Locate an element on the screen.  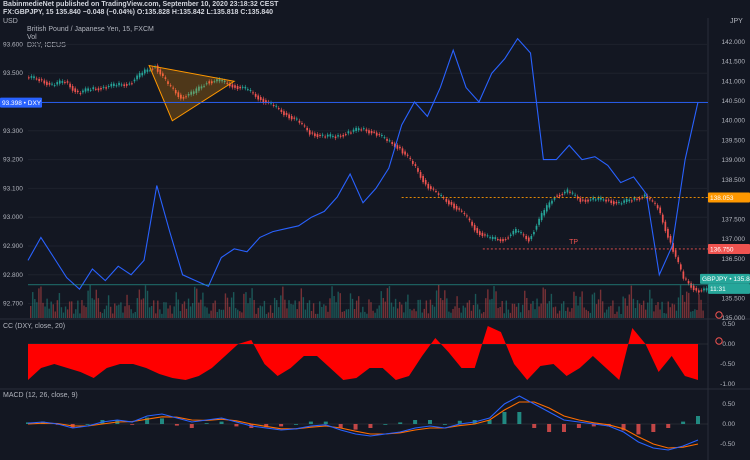
main-title: British Pound / Japanese Yen, 15, FXCM is located at coordinates (90, 29).